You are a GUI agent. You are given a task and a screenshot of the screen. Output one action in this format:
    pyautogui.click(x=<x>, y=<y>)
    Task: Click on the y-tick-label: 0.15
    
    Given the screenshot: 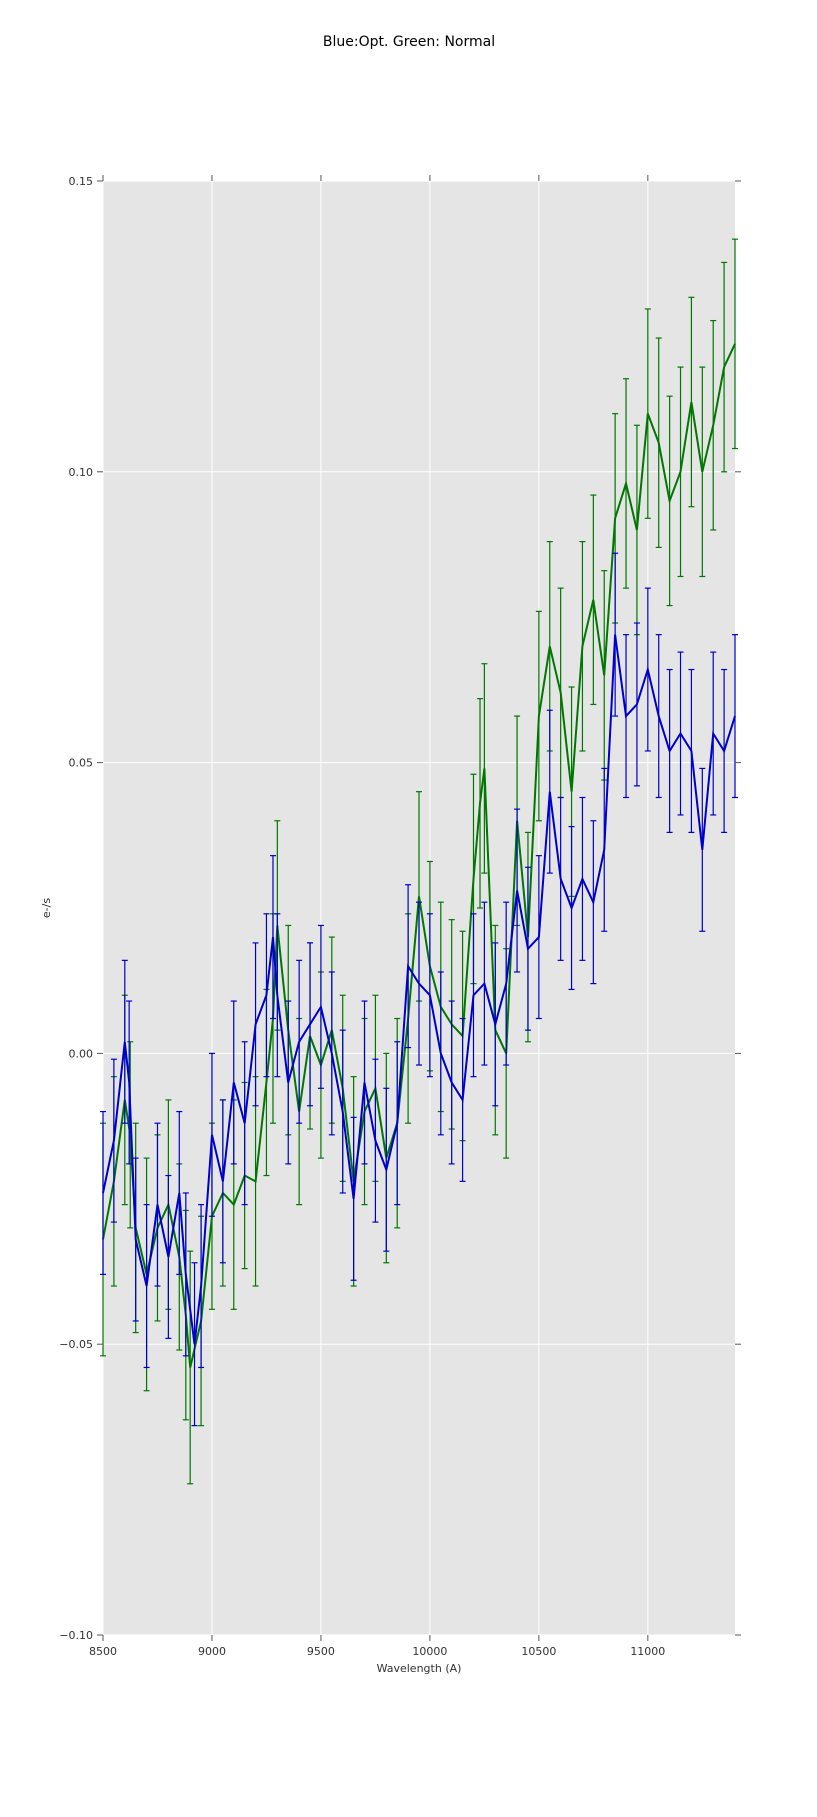 What is the action you would take?
    pyautogui.click(x=81, y=181)
    